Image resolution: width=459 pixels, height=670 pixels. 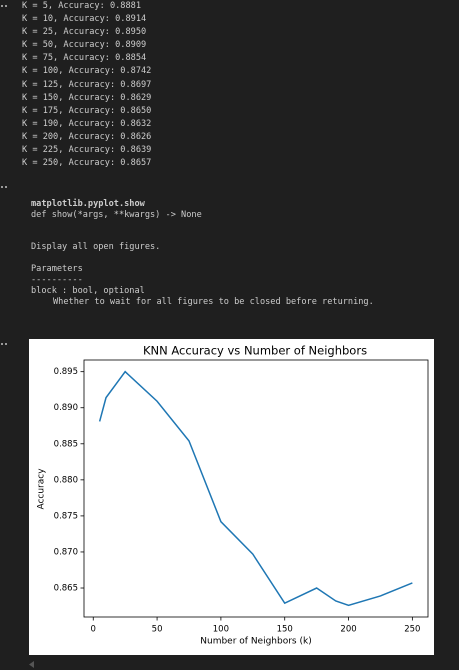 What do you see at coordinates (255, 351) in the screenshot?
I see `chart-title: KNN Accuracy vs Number of Neighbors` at bounding box center [255, 351].